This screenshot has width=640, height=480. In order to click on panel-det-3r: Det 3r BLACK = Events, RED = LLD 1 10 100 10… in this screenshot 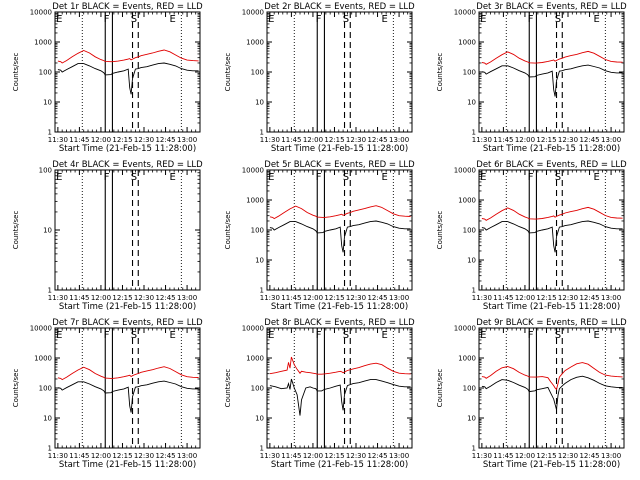, I will do `click(531, 78)`.